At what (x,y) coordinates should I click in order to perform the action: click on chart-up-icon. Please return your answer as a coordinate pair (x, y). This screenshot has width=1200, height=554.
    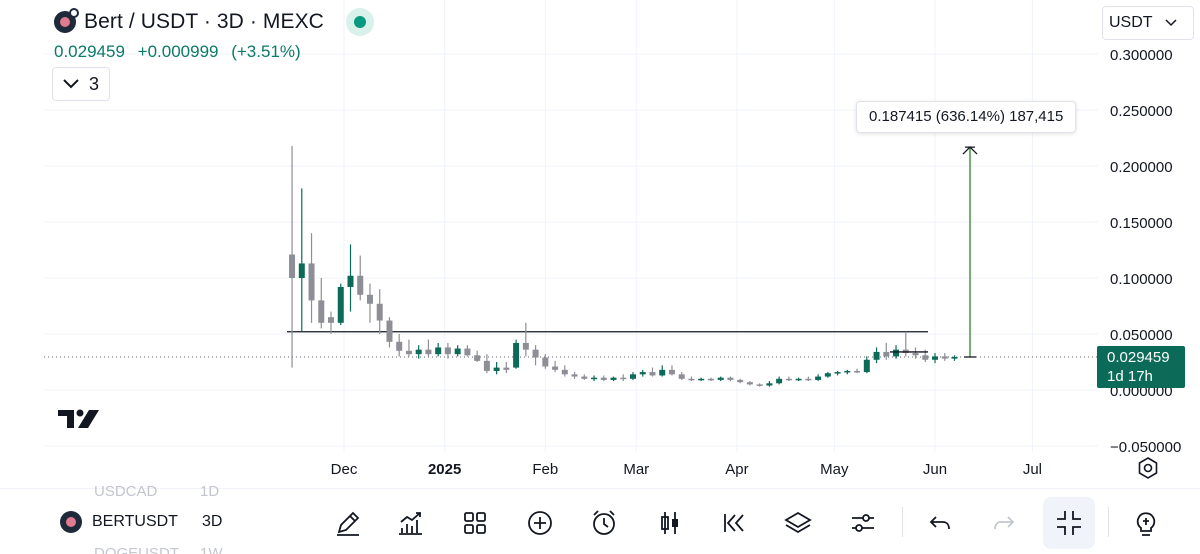
    Looking at the image, I should click on (410, 523).